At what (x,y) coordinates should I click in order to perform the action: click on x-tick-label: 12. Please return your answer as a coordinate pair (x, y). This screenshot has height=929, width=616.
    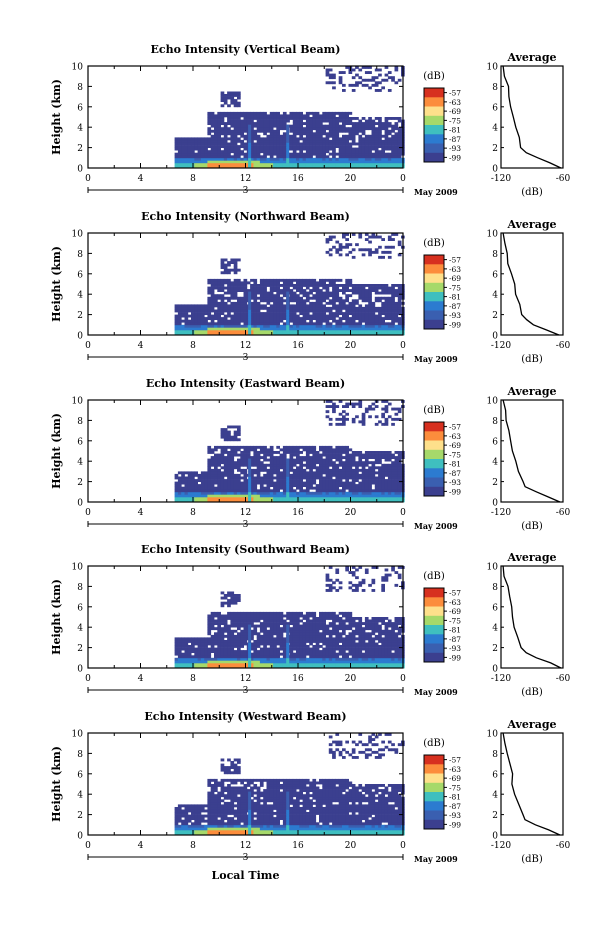
    Looking at the image, I should click on (245, 346).